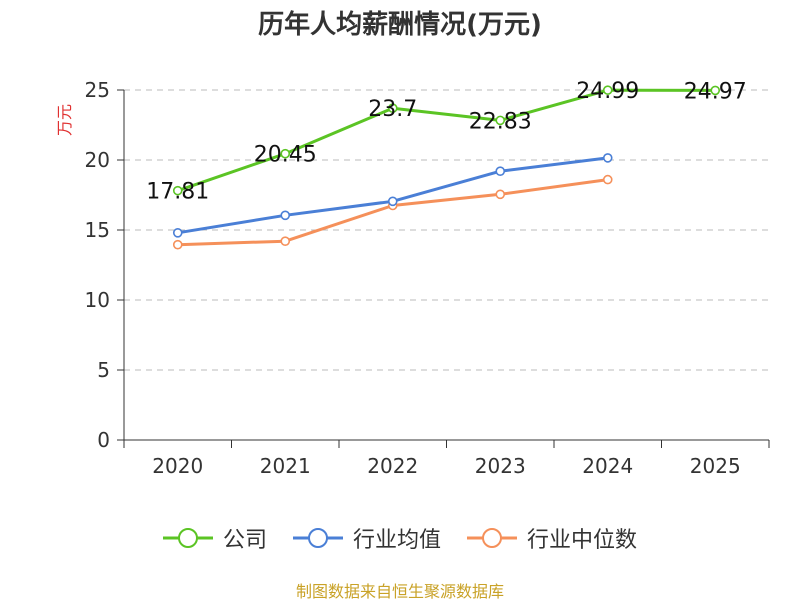 This screenshot has height=602, width=800. What do you see at coordinates (500, 466) in the screenshot?
I see `x-tick-label: 2023` at bounding box center [500, 466].